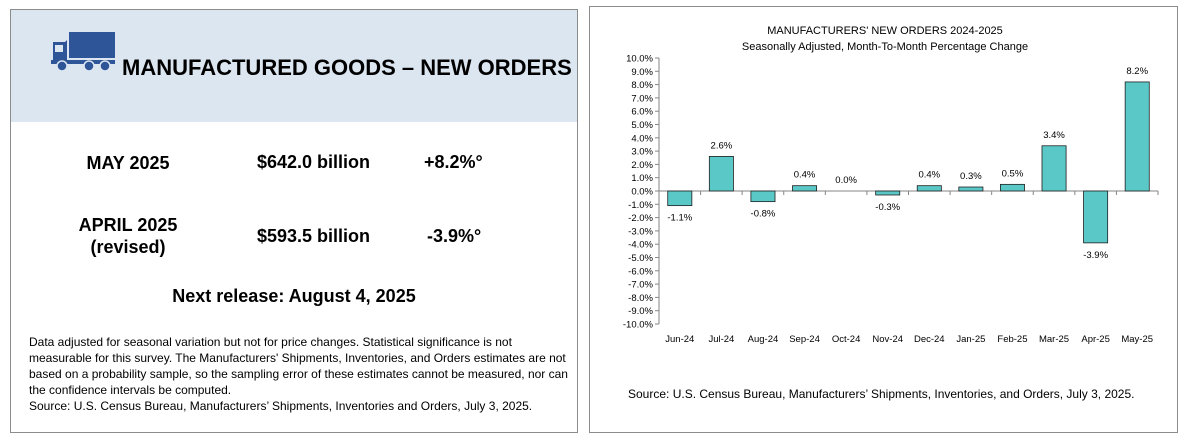 The height and width of the screenshot is (442, 1186). What do you see at coordinates (642, 178) in the screenshot?
I see `y-tick-label: 1.0%` at bounding box center [642, 178].